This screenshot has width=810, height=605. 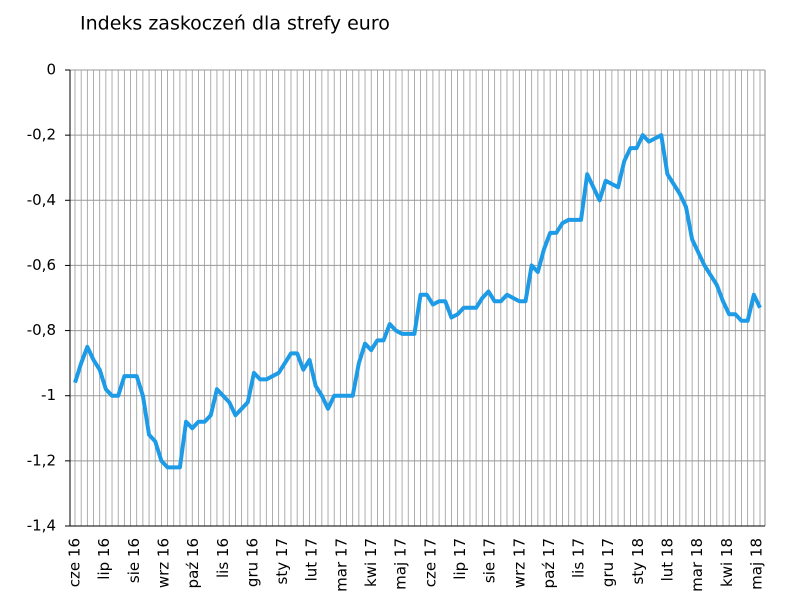 I want to click on y-tick-label: 0, so click(x=51, y=70).